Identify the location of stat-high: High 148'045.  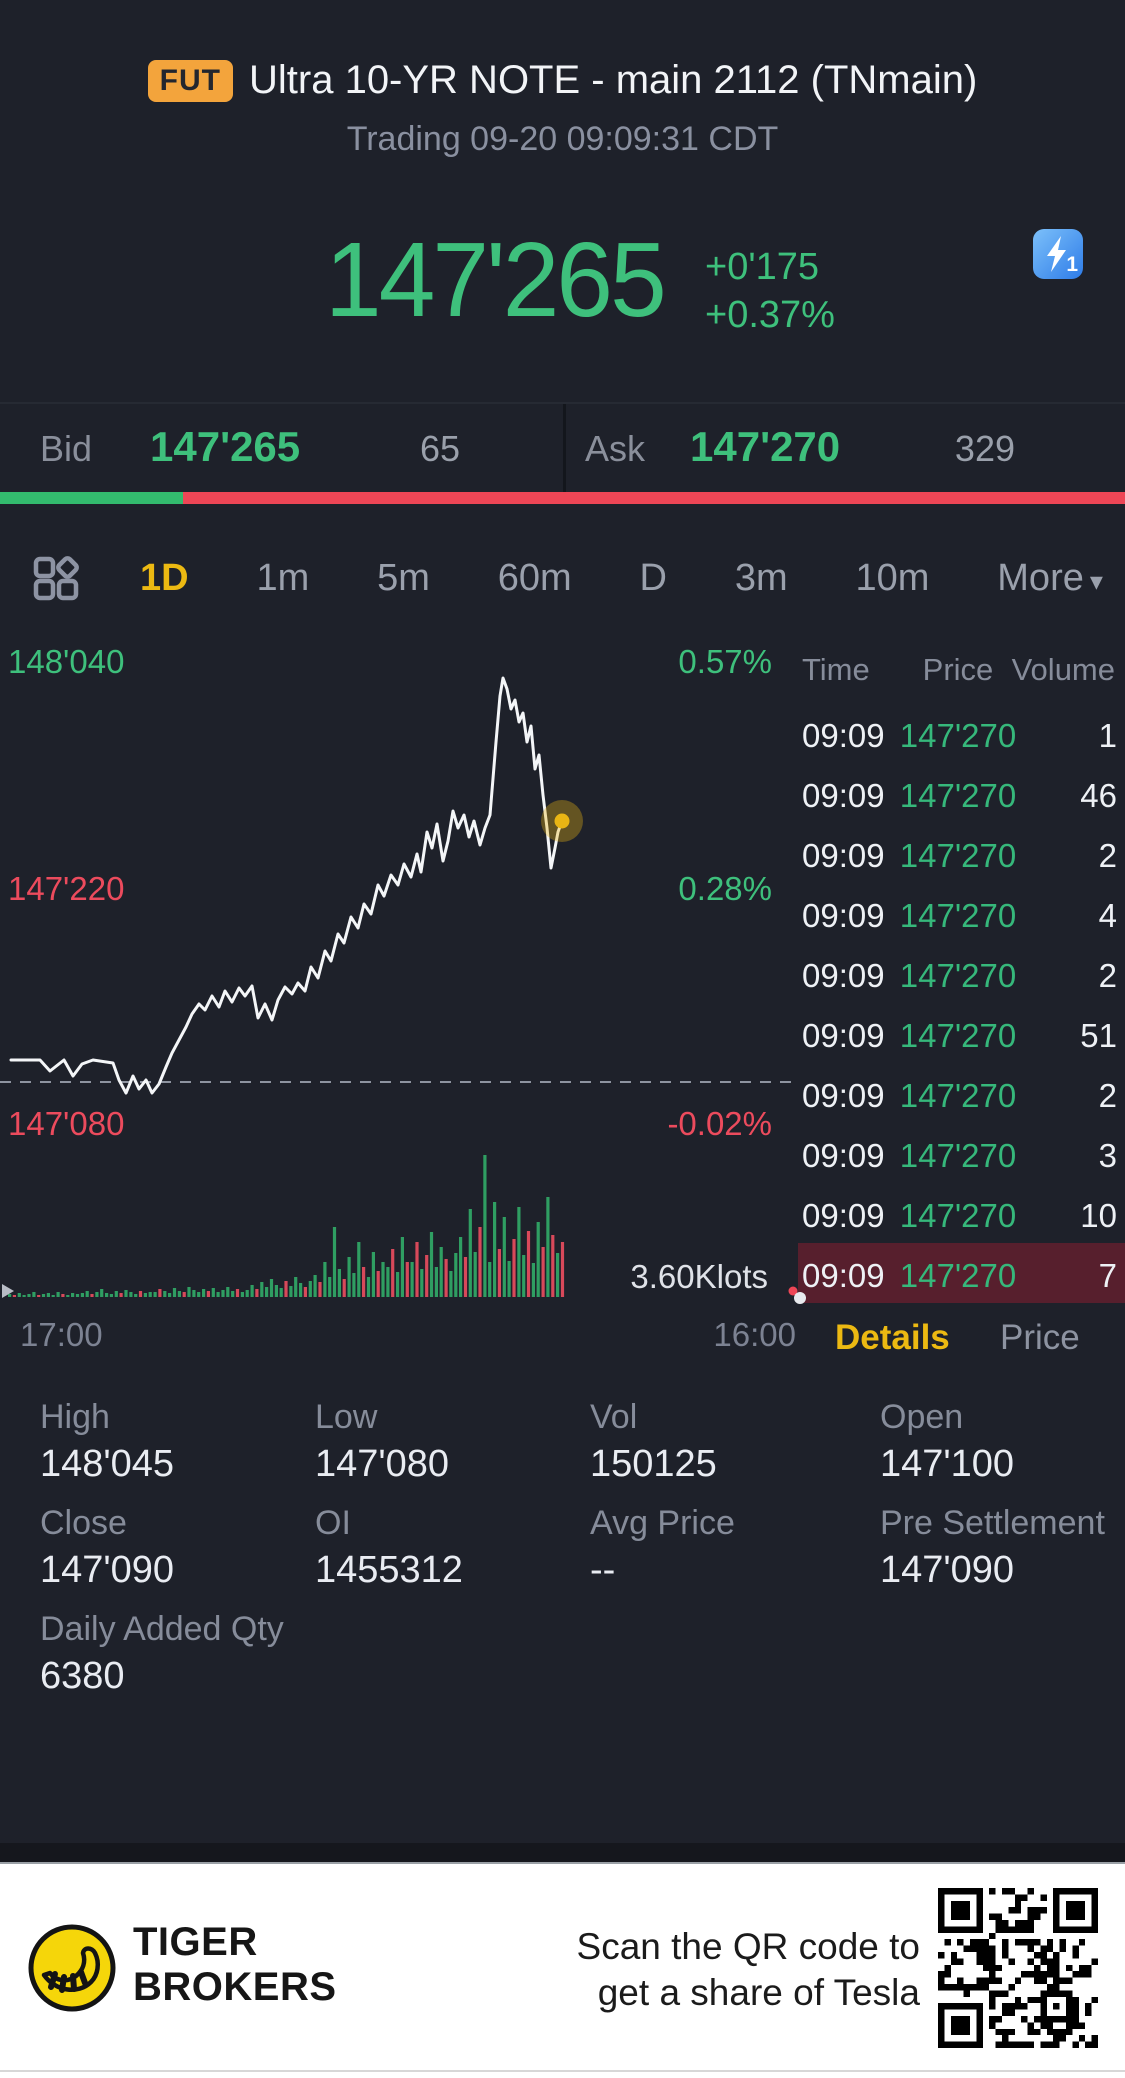
(177, 1448).